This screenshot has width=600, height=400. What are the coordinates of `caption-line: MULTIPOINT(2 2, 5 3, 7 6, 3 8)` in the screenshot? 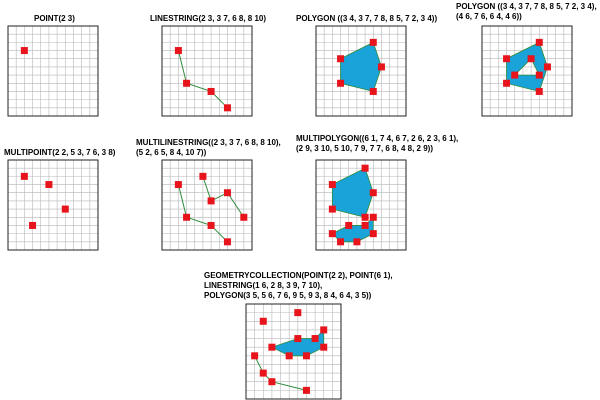 It's located at (60, 152).